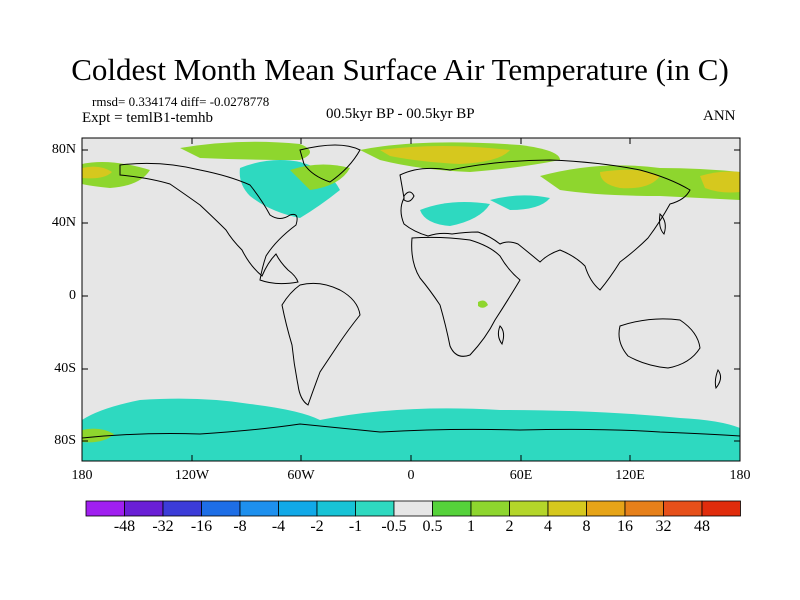  I want to click on antarctic-negative-region-east, so click(530, 434).